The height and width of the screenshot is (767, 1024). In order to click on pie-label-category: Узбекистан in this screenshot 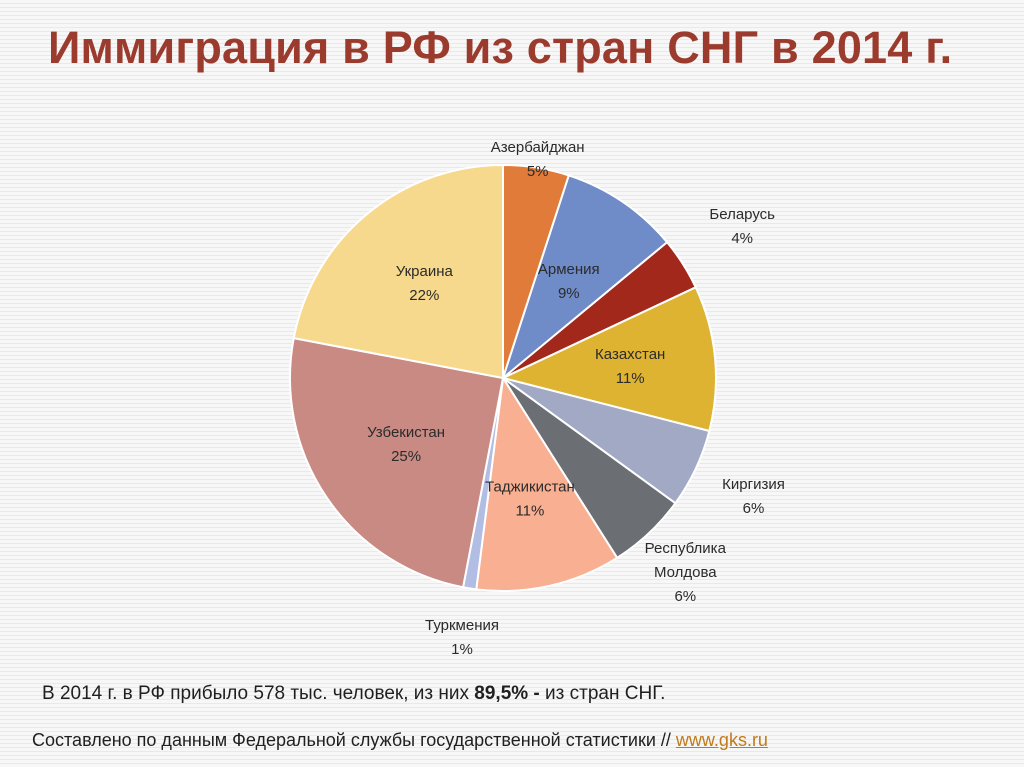, I will do `click(406, 432)`.